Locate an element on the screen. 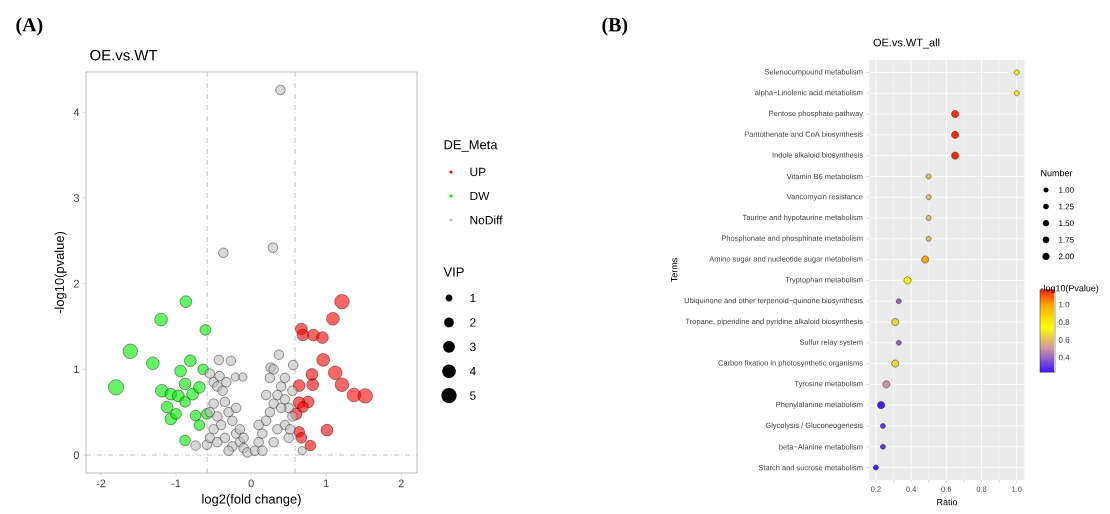 Image resolution: width=1110 pixels, height=514 pixels. x-tick-label: 0 is located at coordinates (251, 483).